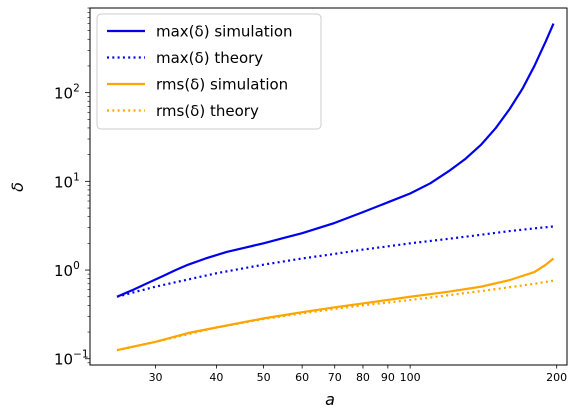 This screenshot has width=570, height=413. I want to click on legend-label: max(δ) theory, so click(209, 58).